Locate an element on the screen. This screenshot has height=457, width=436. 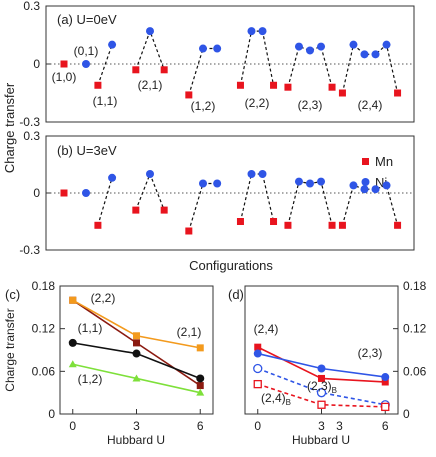
c-ytick-label: 0 is located at coordinates (51, 414).